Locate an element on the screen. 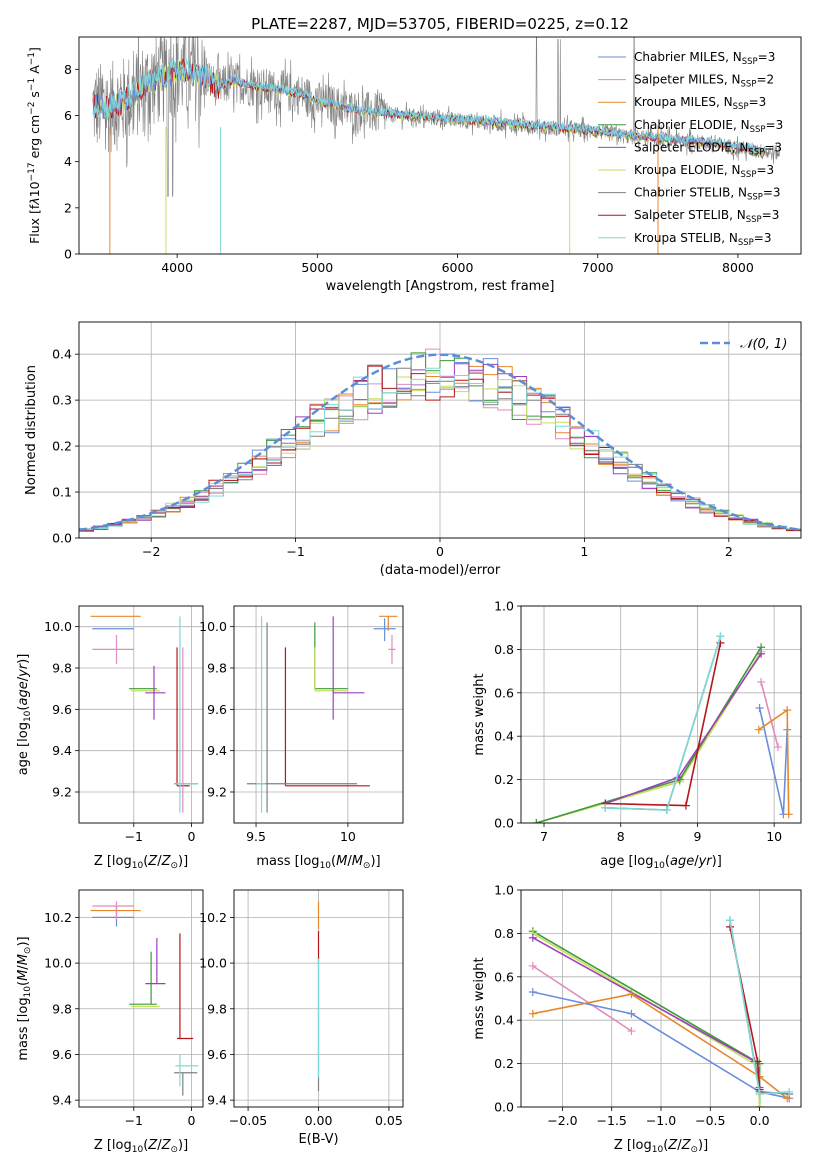  x-tick-label: −1.0 is located at coordinates (661, 1120).